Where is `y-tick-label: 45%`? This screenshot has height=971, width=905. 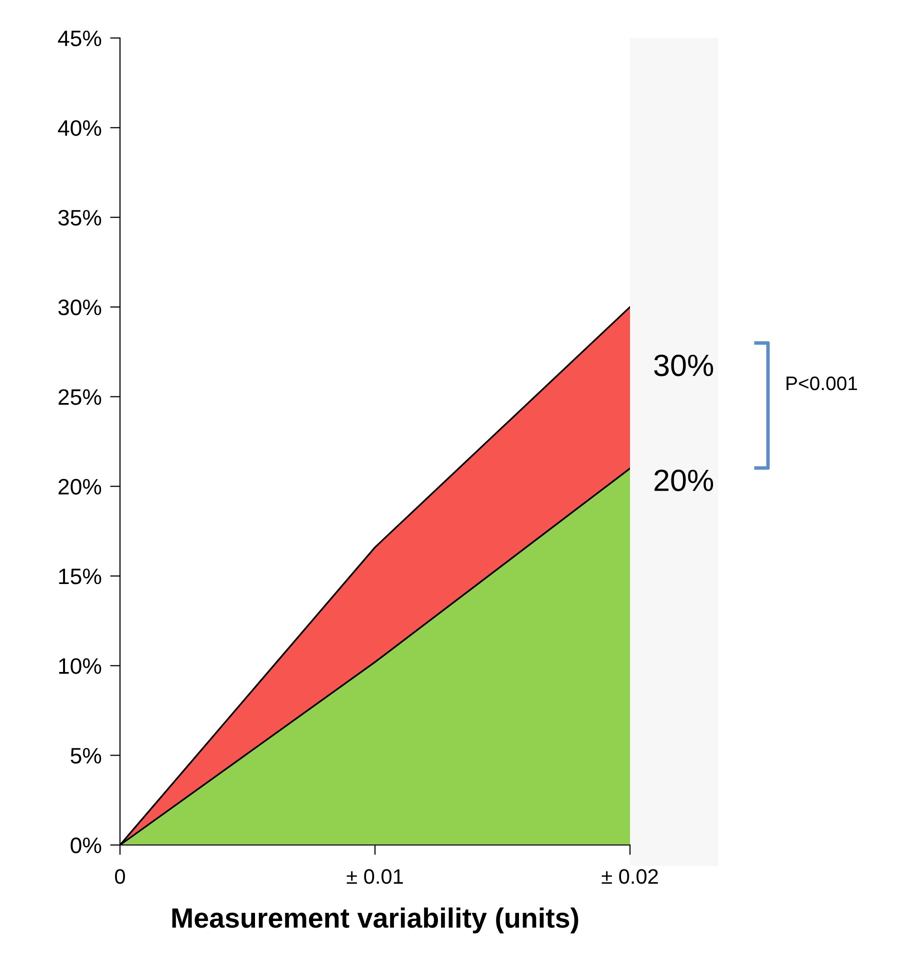 y-tick-label: 45% is located at coordinates (80, 38).